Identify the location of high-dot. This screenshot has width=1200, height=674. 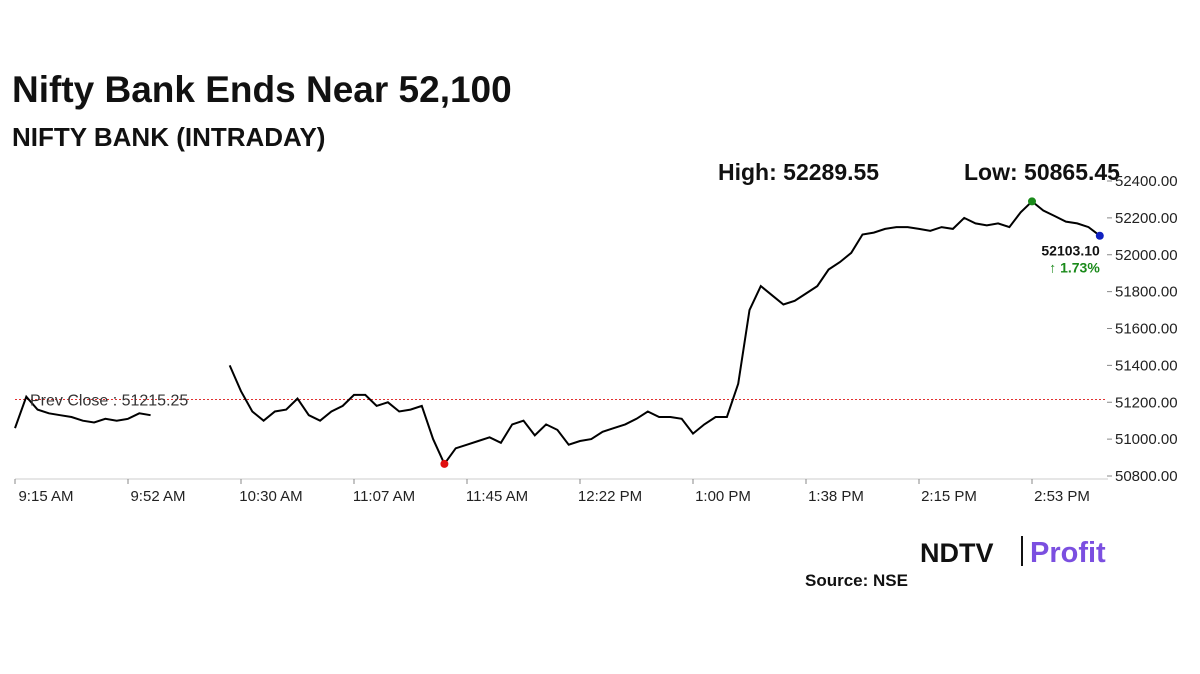
(1032, 201).